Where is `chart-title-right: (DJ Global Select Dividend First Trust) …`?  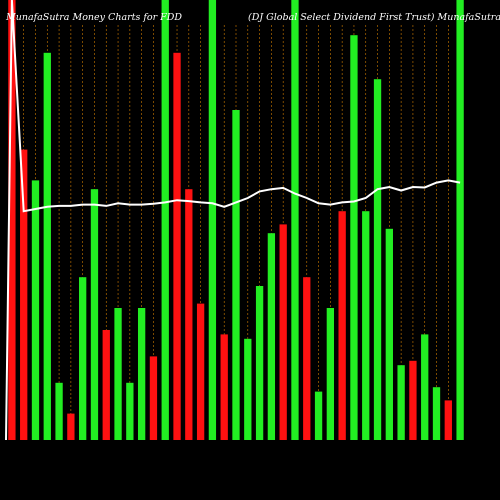 chart-title-right: (DJ Global Select Dividend First Trust) … is located at coordinates (374, 17).